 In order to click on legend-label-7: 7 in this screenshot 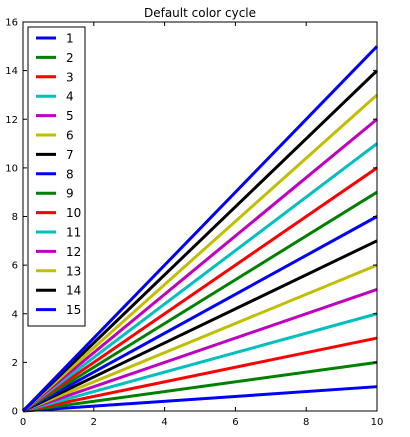, I will do `click(70, 155)`.